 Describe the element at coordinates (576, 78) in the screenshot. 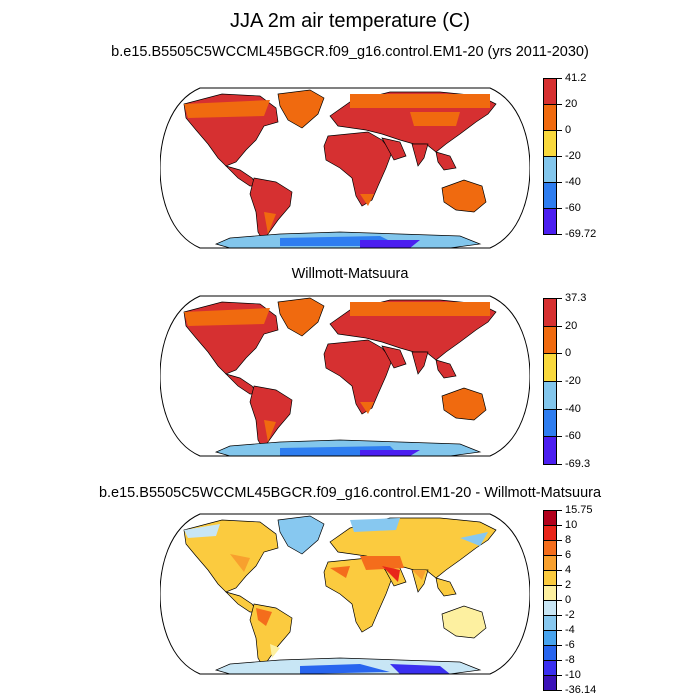

I see `colorbar-label: 41.2` at that location.